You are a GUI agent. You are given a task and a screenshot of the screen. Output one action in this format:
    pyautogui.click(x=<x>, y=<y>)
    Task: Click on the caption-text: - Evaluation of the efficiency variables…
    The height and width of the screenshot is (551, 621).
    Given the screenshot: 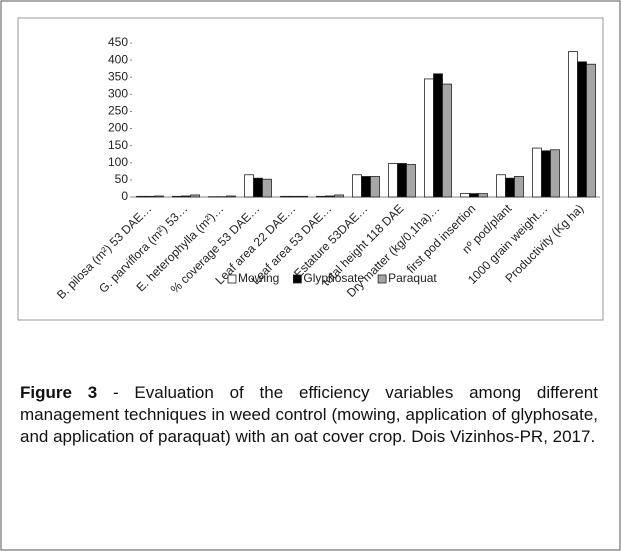 What is the action you would take?
    pyautogui.click(x=309, y=414)
    